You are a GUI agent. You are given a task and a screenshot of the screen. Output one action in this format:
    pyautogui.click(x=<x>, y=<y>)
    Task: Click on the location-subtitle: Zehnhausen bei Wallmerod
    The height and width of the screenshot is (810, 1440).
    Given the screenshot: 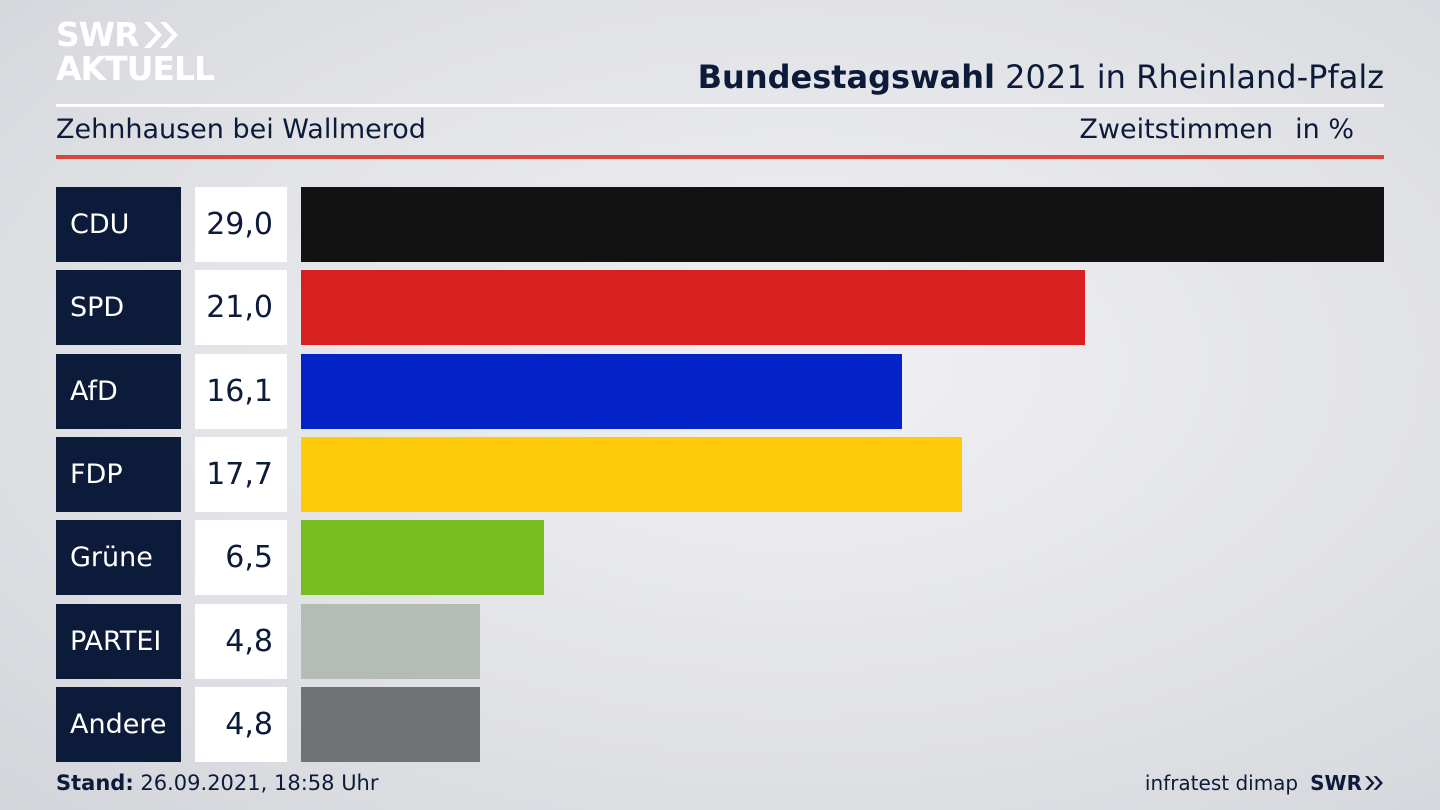 What is the action you would take?
    pyautogui.click(x=241, y=129)
    